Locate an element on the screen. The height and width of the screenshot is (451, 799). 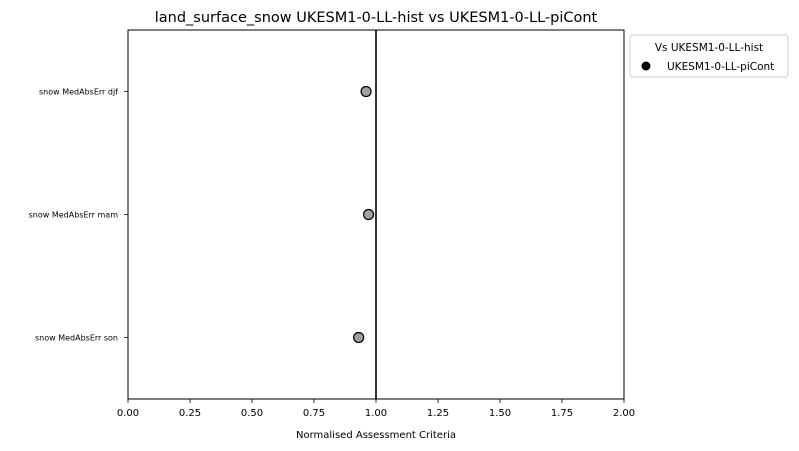
y-category-label: snow MedAbsErr son is located at coordinates (76, 338).